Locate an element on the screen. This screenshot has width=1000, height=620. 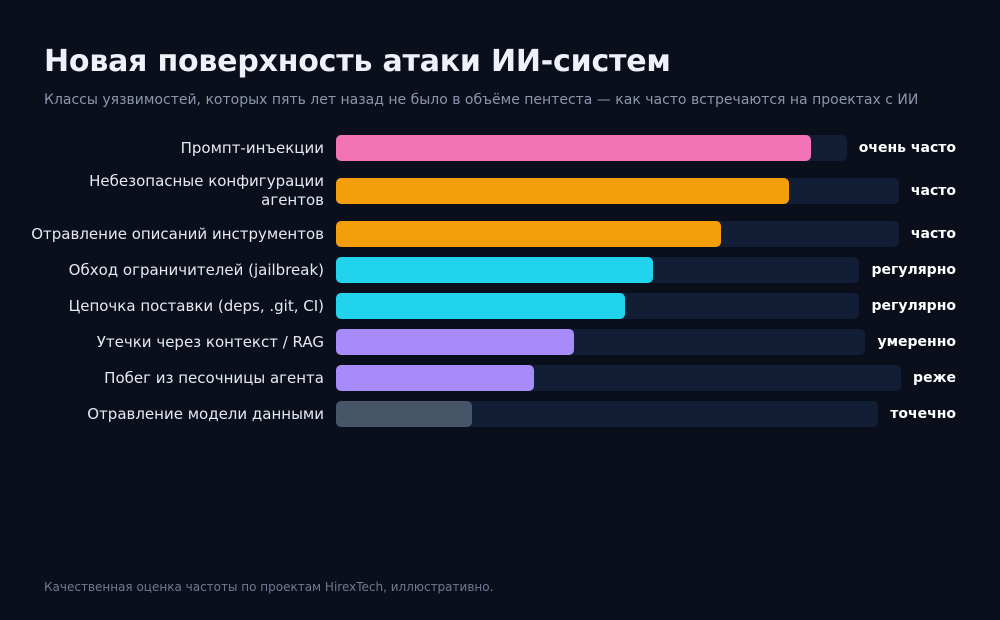
category-label: Обход ограничителей (jailbreak) is located at coordinates (174, 270).